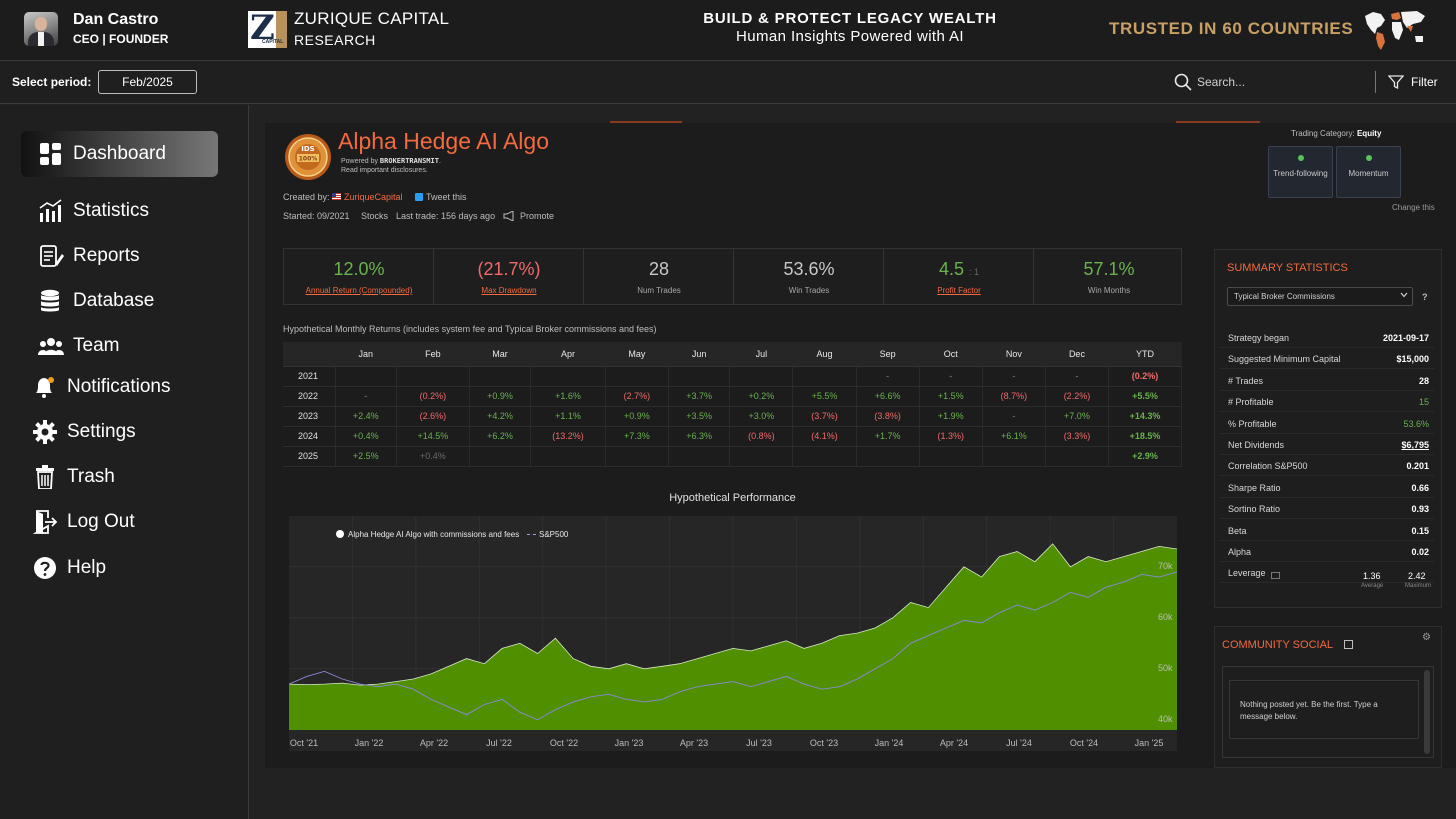 This screenshot has width=1456, height=819. What do you see at coordinates (1328, 428) in the screenshot?
I see `summary-panel` at bounding box center [1328, 428].